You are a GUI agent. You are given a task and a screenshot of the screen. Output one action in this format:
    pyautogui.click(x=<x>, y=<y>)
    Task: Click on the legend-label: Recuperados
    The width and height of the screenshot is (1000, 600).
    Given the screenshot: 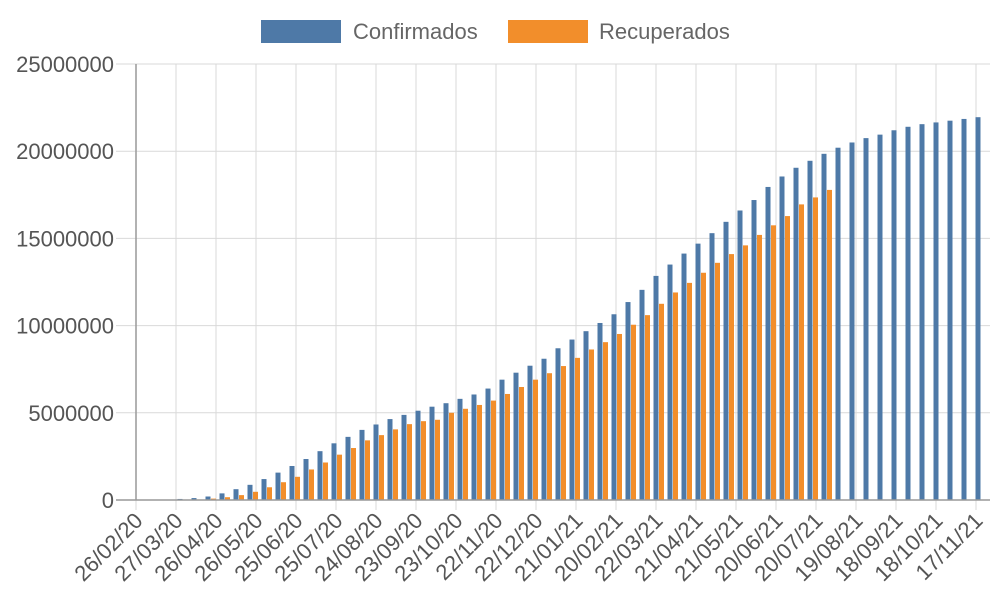 What is the action you would take?
    pyautogui.click(x=664, y=31)
    